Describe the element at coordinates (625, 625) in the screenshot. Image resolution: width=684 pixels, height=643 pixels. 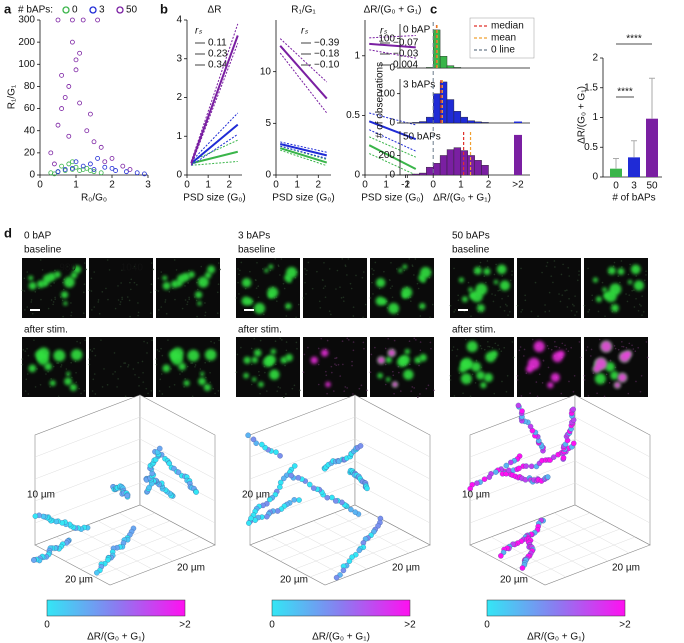
I see `colorbar-max: >2` at that location.